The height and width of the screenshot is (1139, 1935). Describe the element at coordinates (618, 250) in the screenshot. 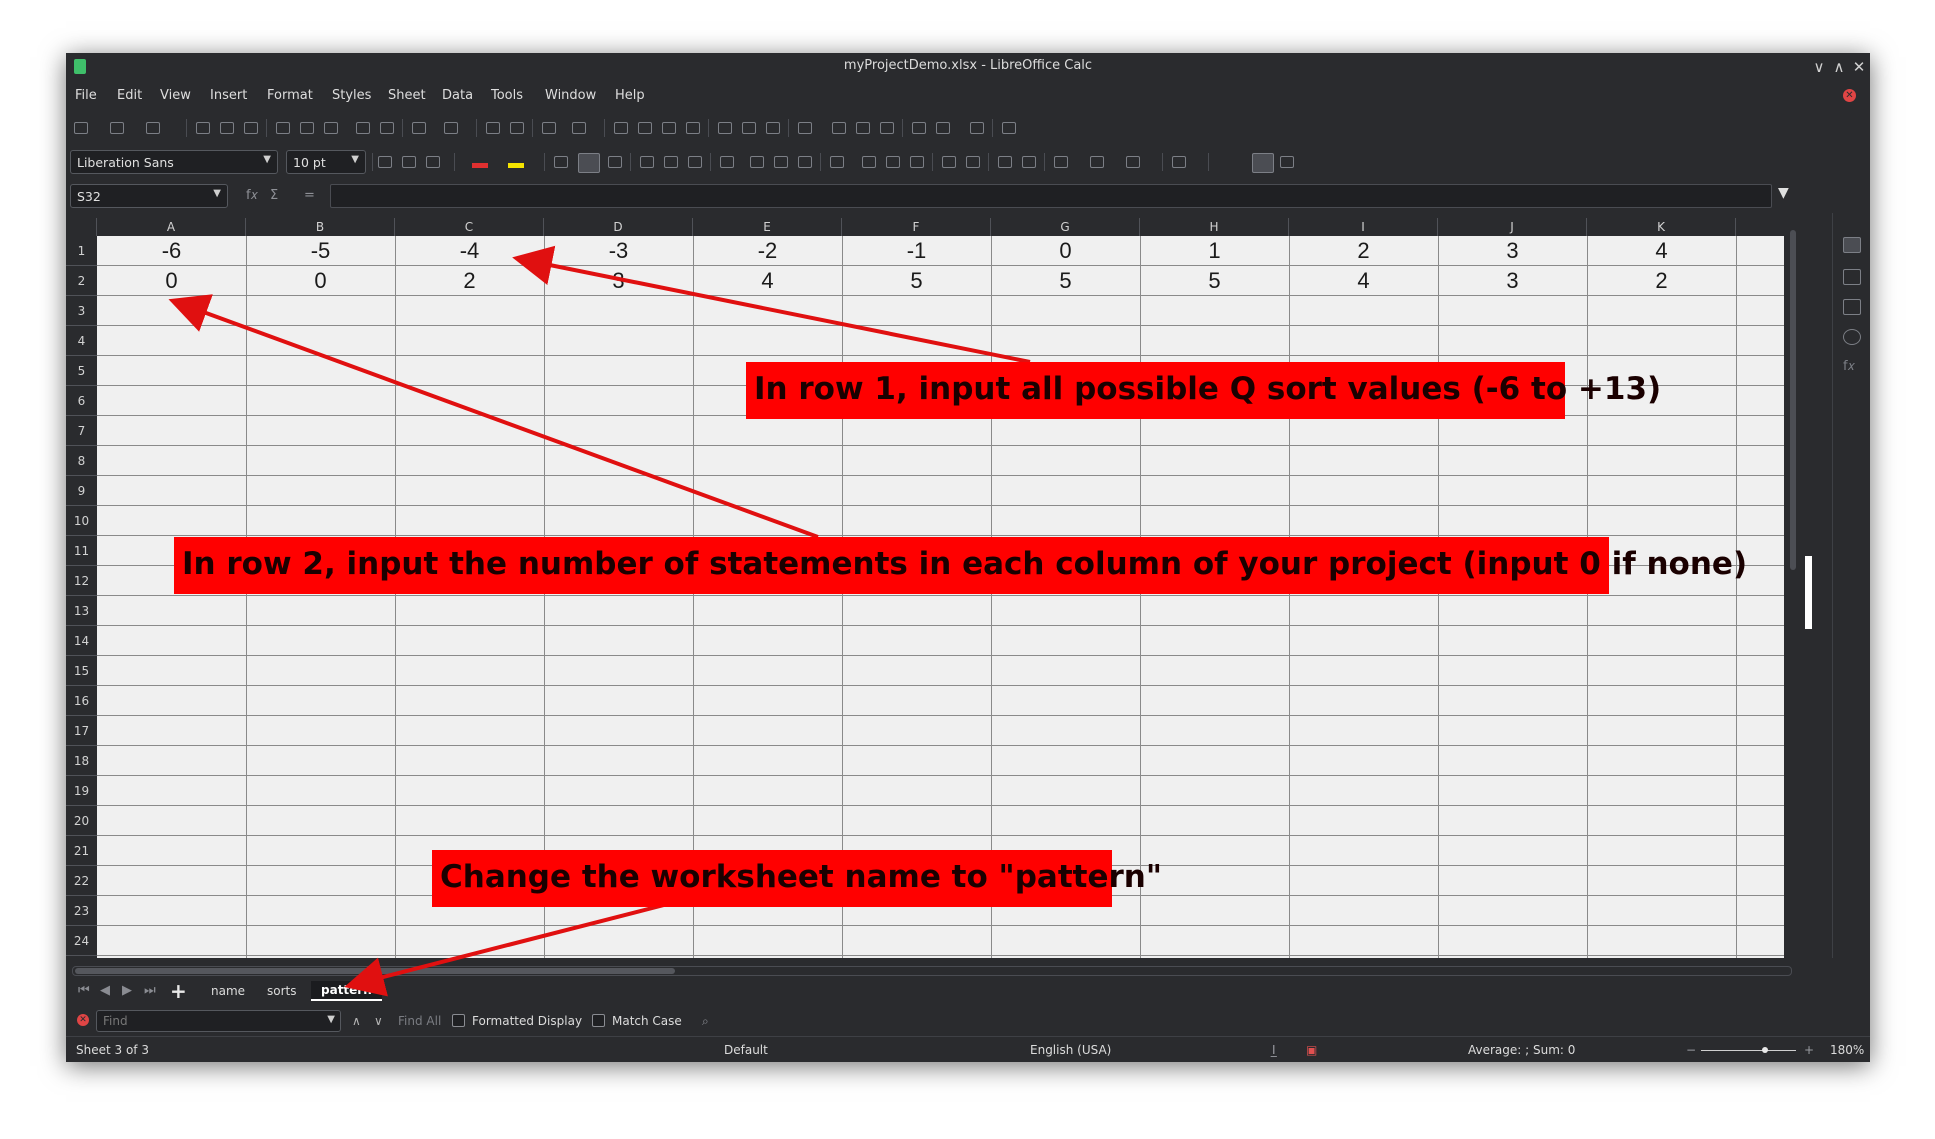

I see `cell-d1: -3` at that location.